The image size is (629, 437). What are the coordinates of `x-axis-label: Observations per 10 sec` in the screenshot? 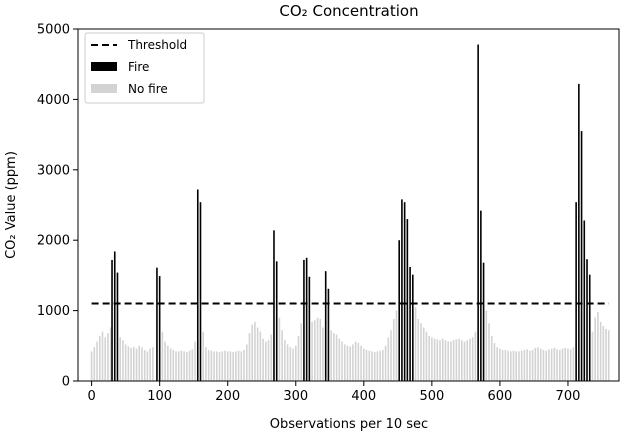 It's located at (349, 424).